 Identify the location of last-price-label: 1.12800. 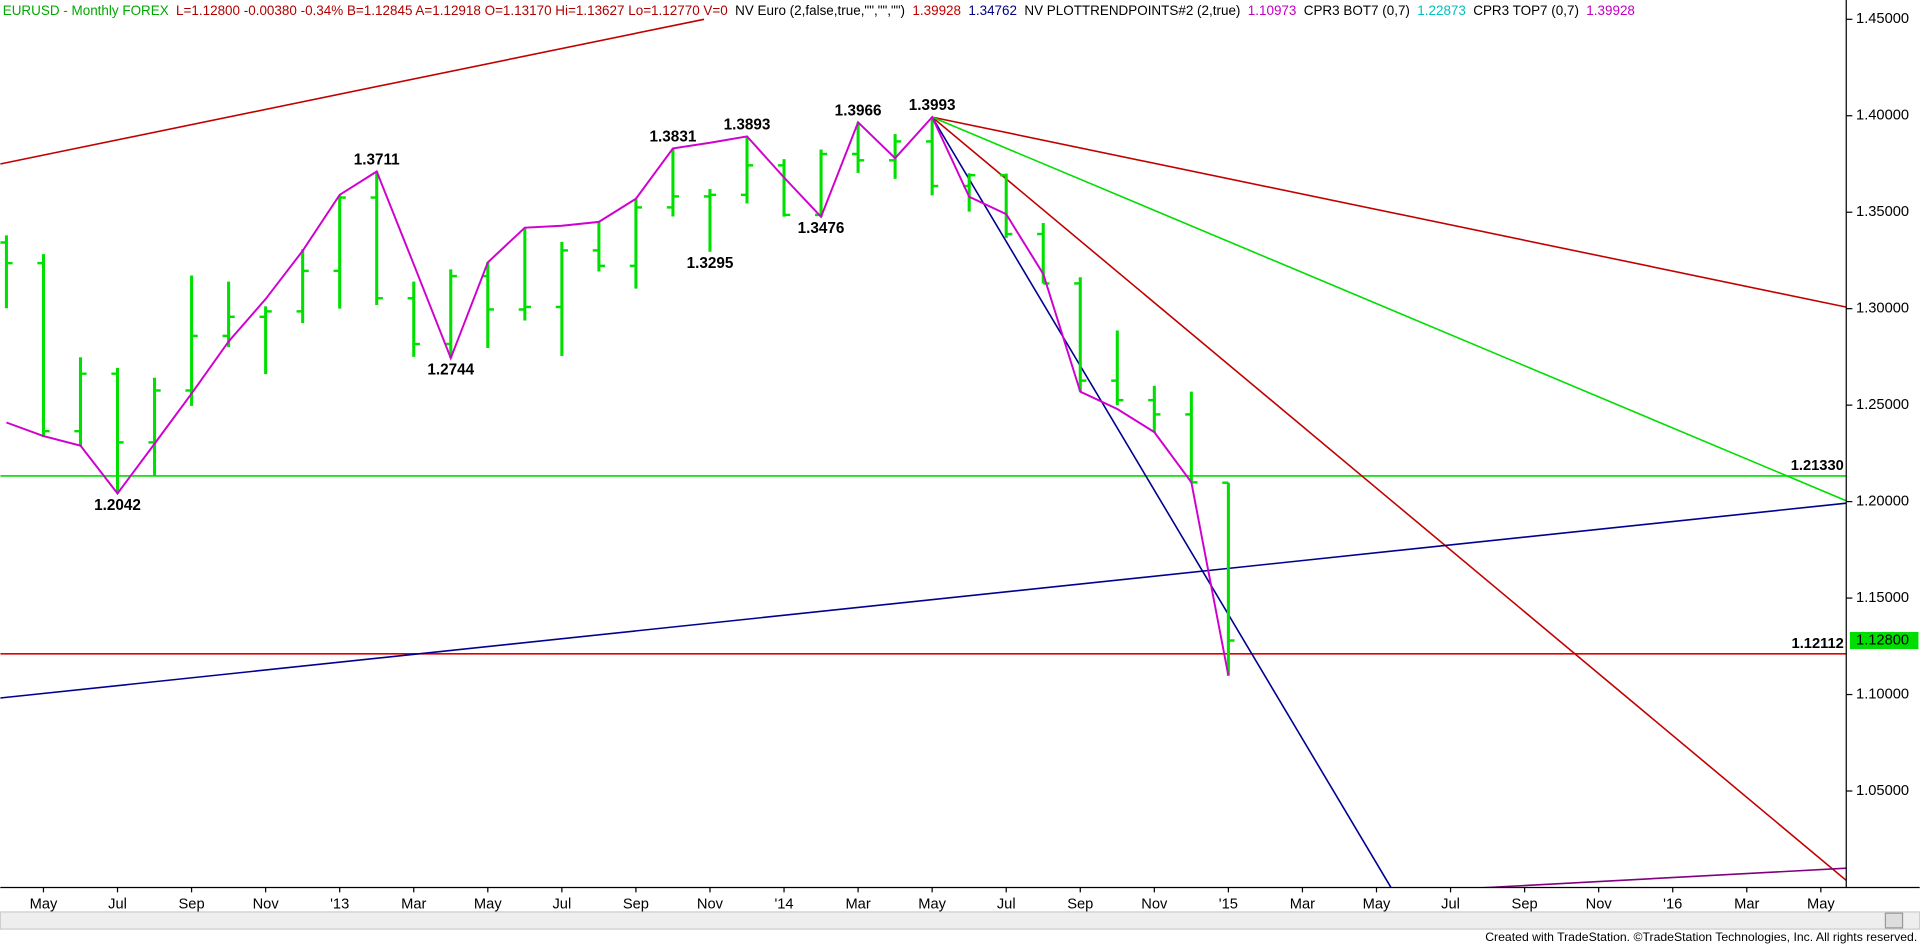
(1882, 640).